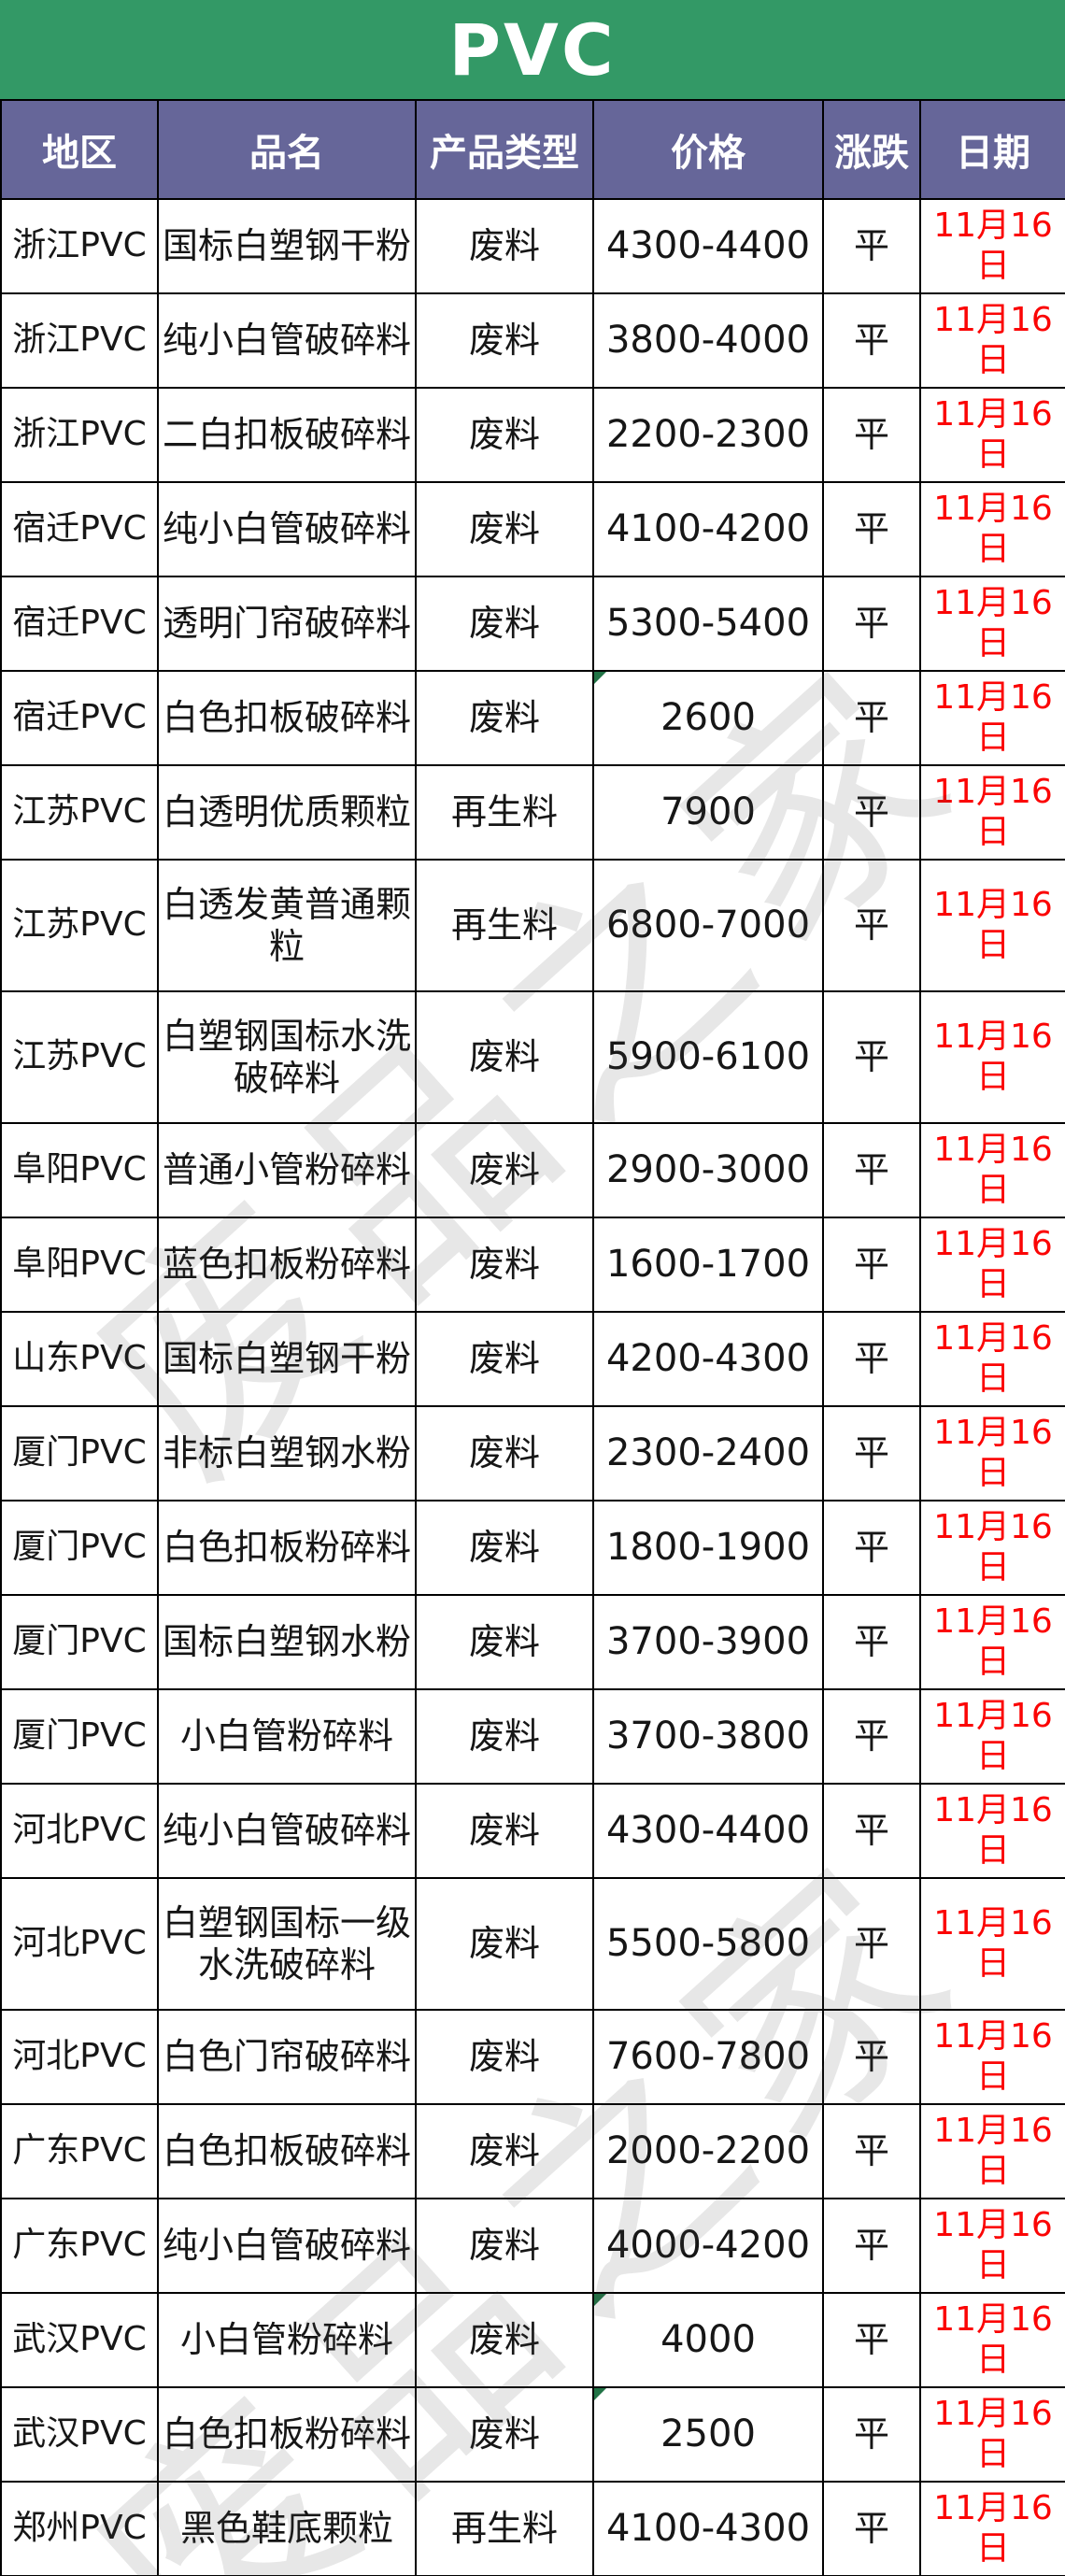  What do you see at coordinates (532, 812) in the screenshot?
I see `table-row: 江苏PVC 白透明优质颗粒 再生料 7900 平 11月16日` at bounding box center [532, 812].